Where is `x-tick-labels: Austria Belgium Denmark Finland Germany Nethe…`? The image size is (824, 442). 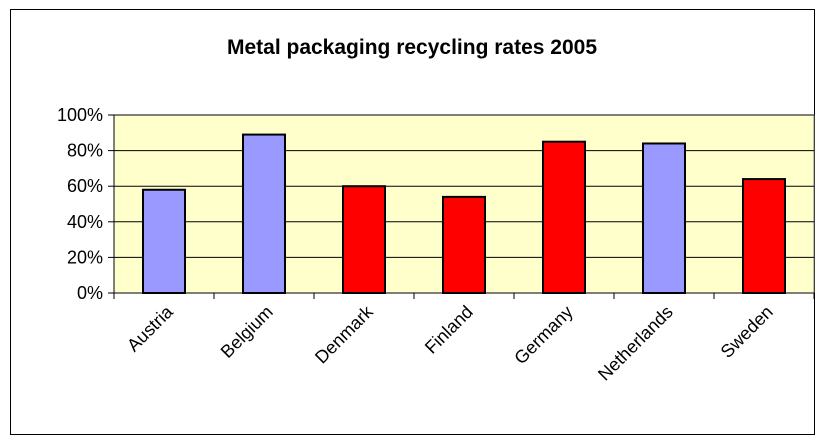
x-tick-labels: Austria Belgium Denmark Finland Germany Nethe… is located at coordinates (450, 342).